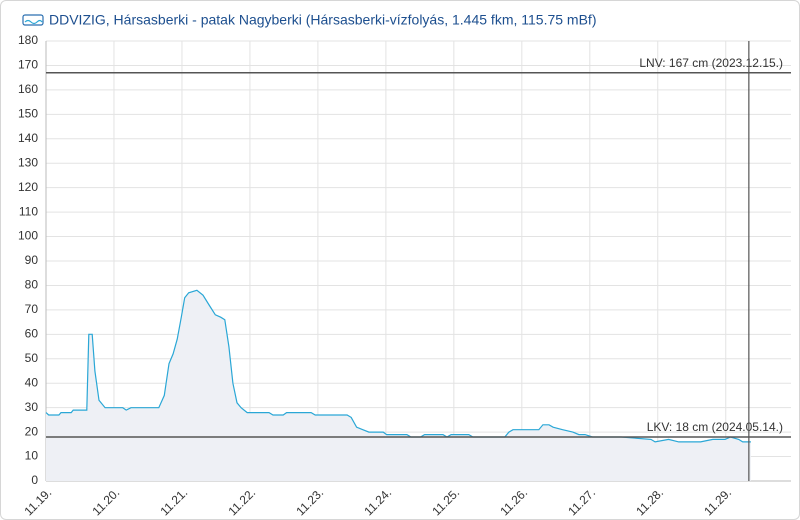  What do you see at coordinates (32, 334) in the screenshot?
I see `y-tick-label: 60` at bounding box center [32, 334].